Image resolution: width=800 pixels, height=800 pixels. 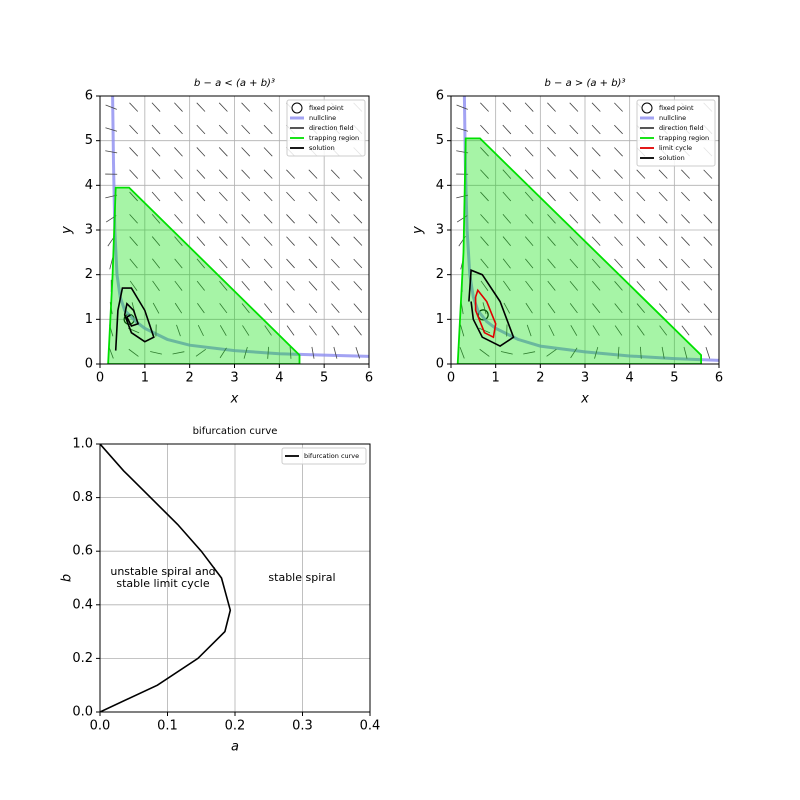 I want to click on x-tick-label: 2, so click(x=540, y=378).